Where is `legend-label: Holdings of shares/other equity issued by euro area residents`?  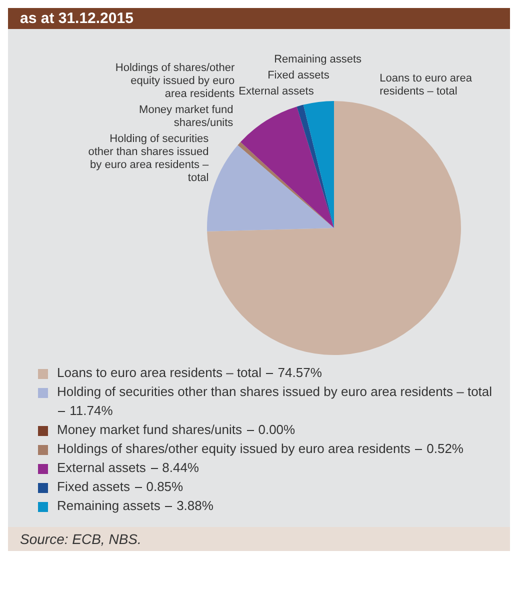
legend-label: Holdings of shares/other equity issued by euro area residents is located at coordinates (233, 448).